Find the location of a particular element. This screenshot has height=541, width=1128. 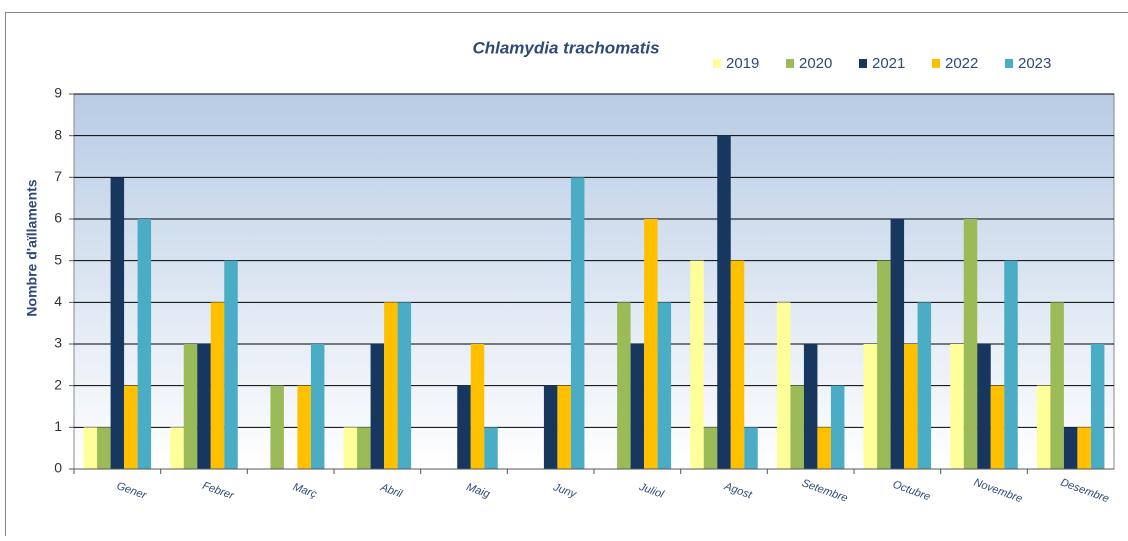

legend-label: 2023 is located at coordinates (1034, 63).